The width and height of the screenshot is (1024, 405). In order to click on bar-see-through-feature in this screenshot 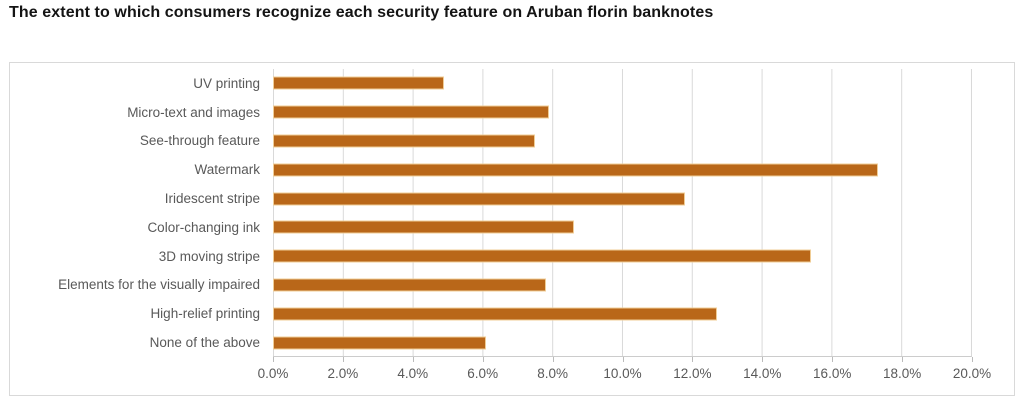, I will do `click(404, 141)`.